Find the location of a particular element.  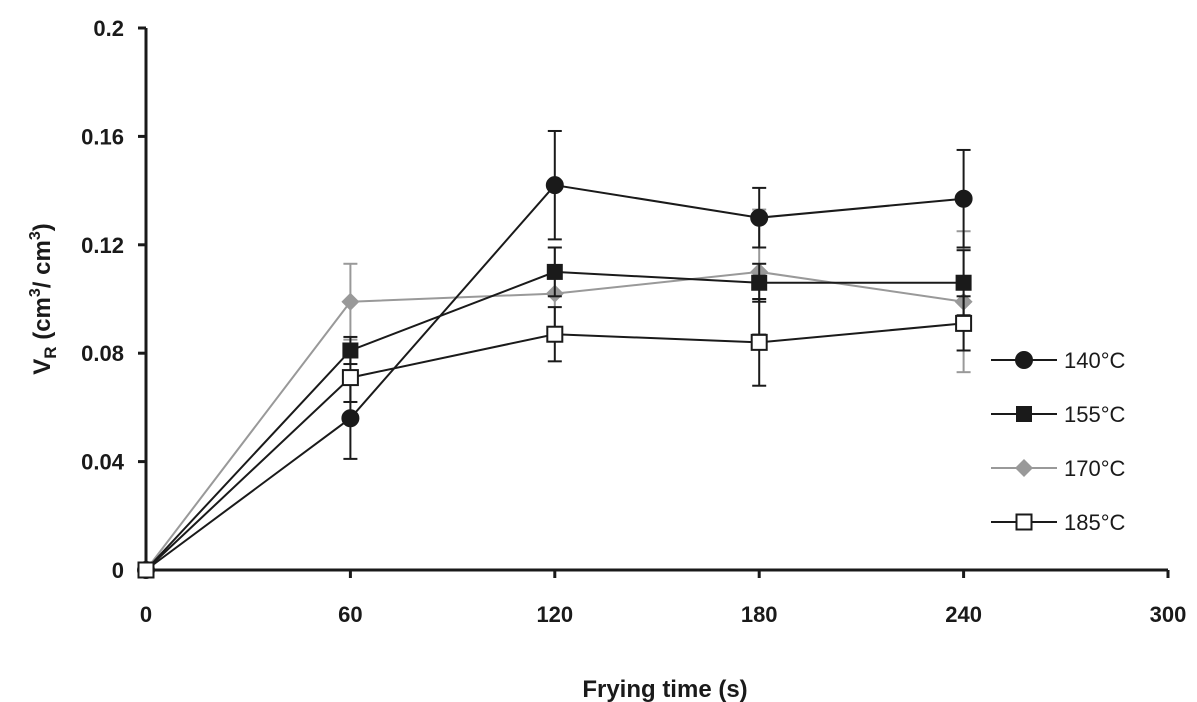

y-tick-label: 0.12 is located at coordinates (102, 245).